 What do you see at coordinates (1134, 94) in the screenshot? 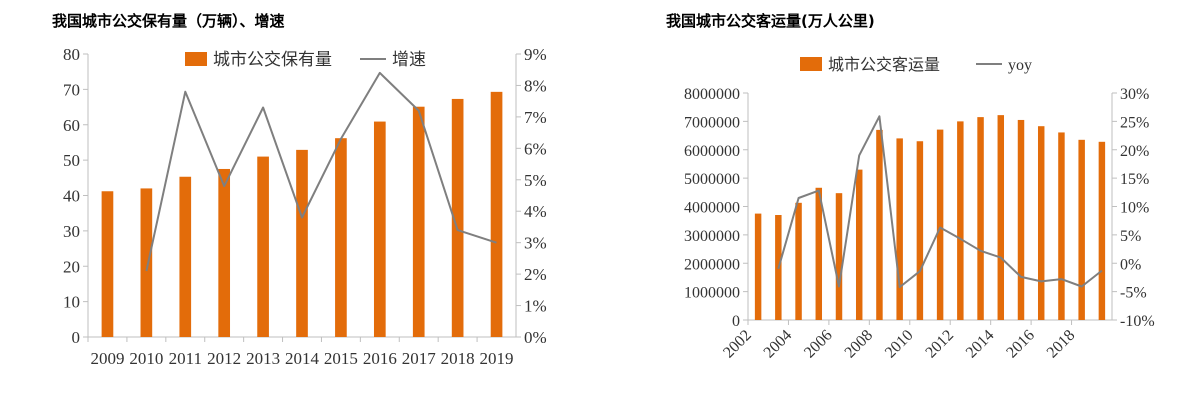
I see `y-right-tick-label: 30%` at bounding box center [1134, 94].